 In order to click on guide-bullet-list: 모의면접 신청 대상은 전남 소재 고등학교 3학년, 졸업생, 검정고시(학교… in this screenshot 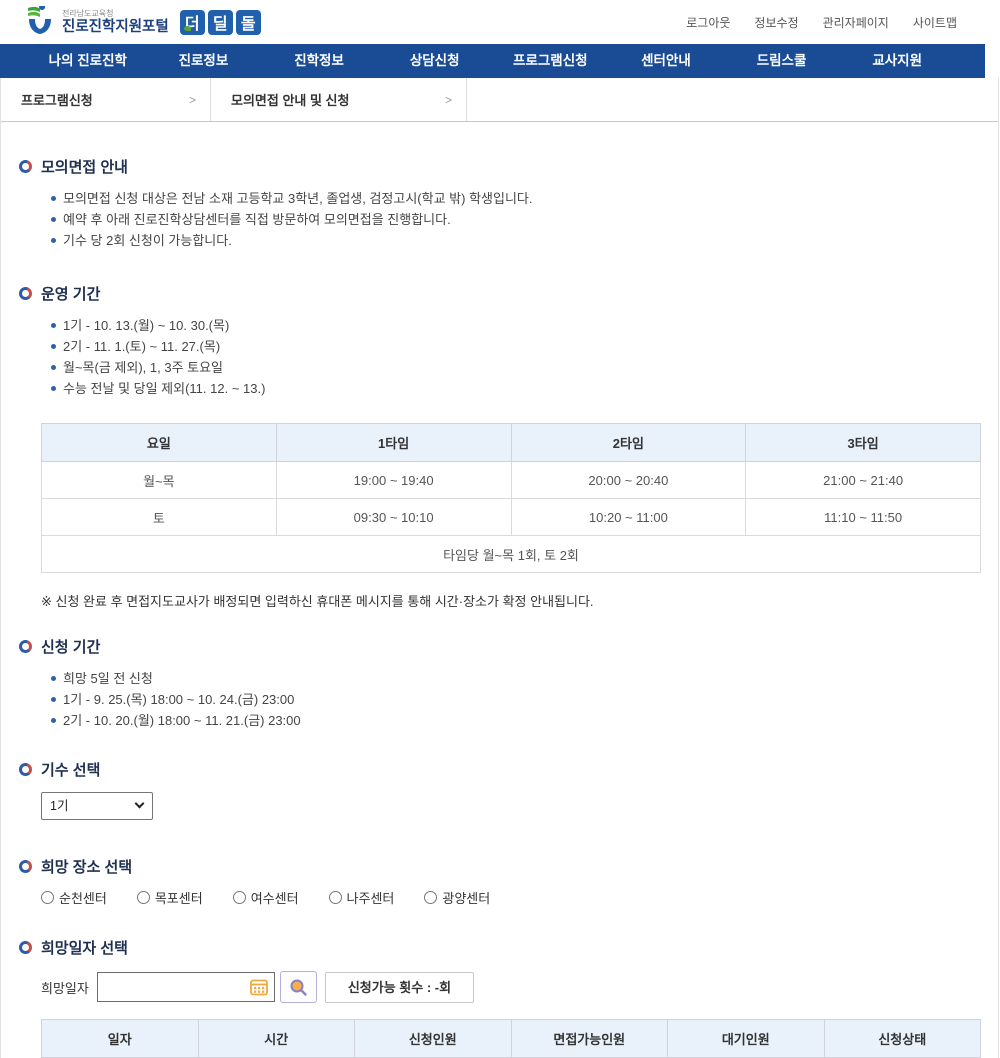, I will do `click(514, 219)`.